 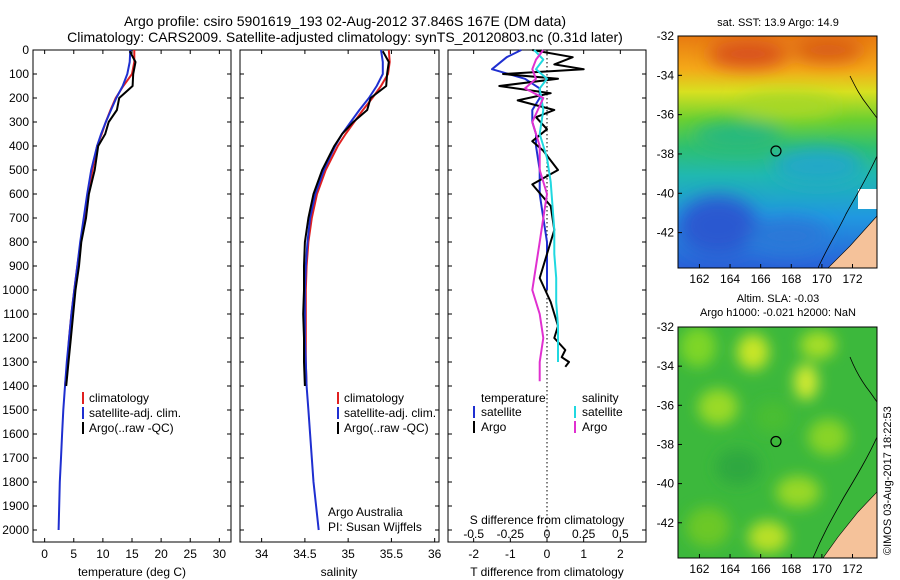 I want to click on sla-coastline, so click(x=844, y=497).